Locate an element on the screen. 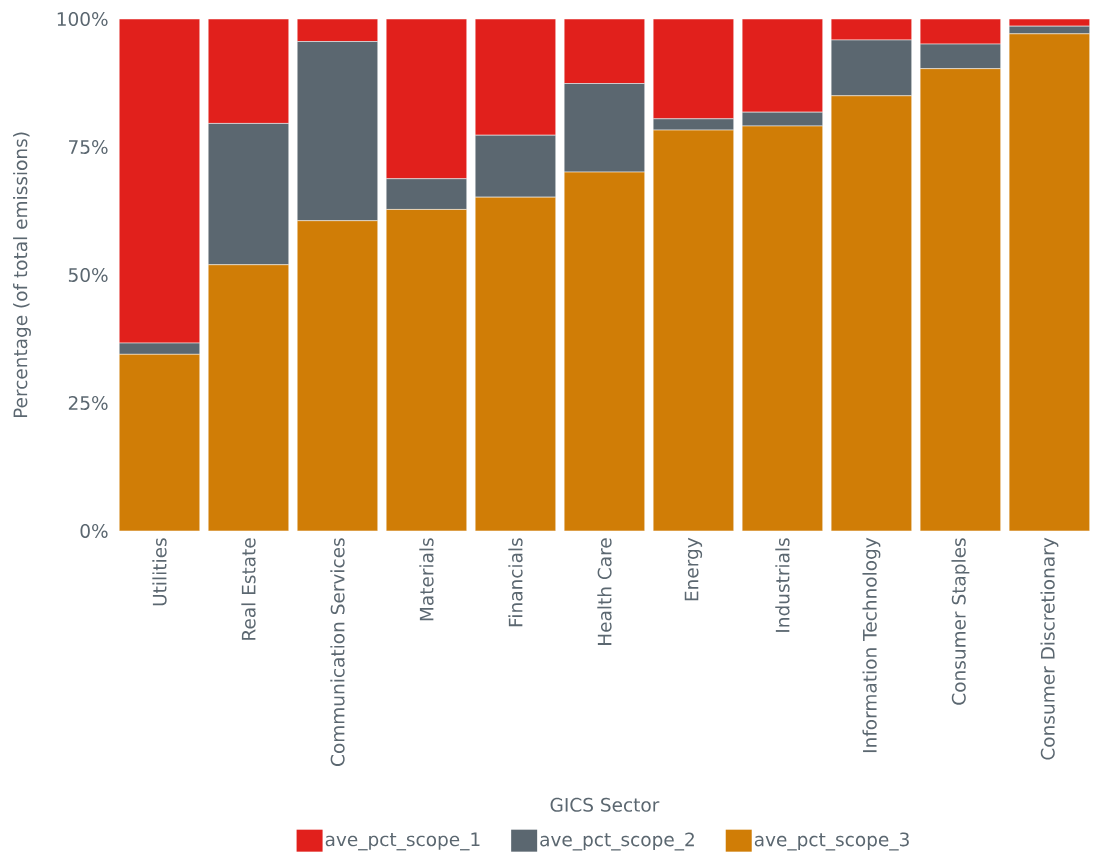  y-tick-label: 0% is located at coordinates (94, 530).